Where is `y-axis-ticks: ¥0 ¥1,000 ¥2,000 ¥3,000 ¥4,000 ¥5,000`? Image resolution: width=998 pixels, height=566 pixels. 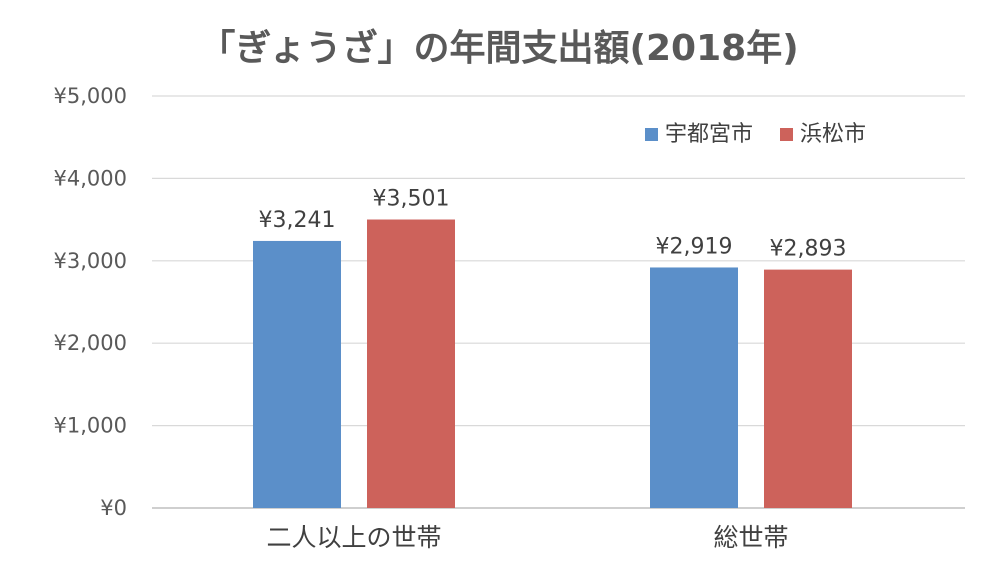 y-axis-ticks: ¥0 ¥1,000 ¥2,000 ¥3,000 ¥4,000 ¥5,000 is located at coordinates (90, 302).